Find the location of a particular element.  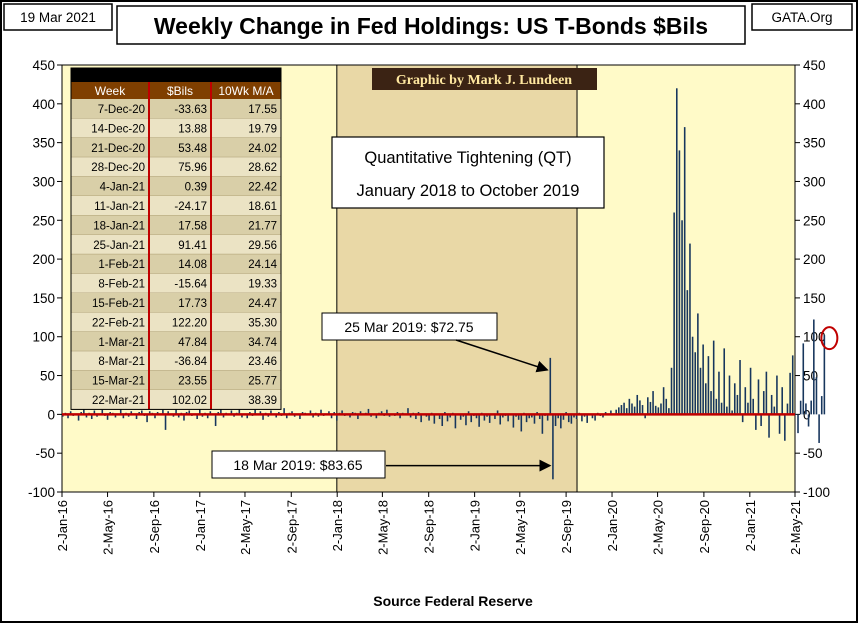

x-tick-label: 2-Sep-16 is located at coordinates (154, 526).